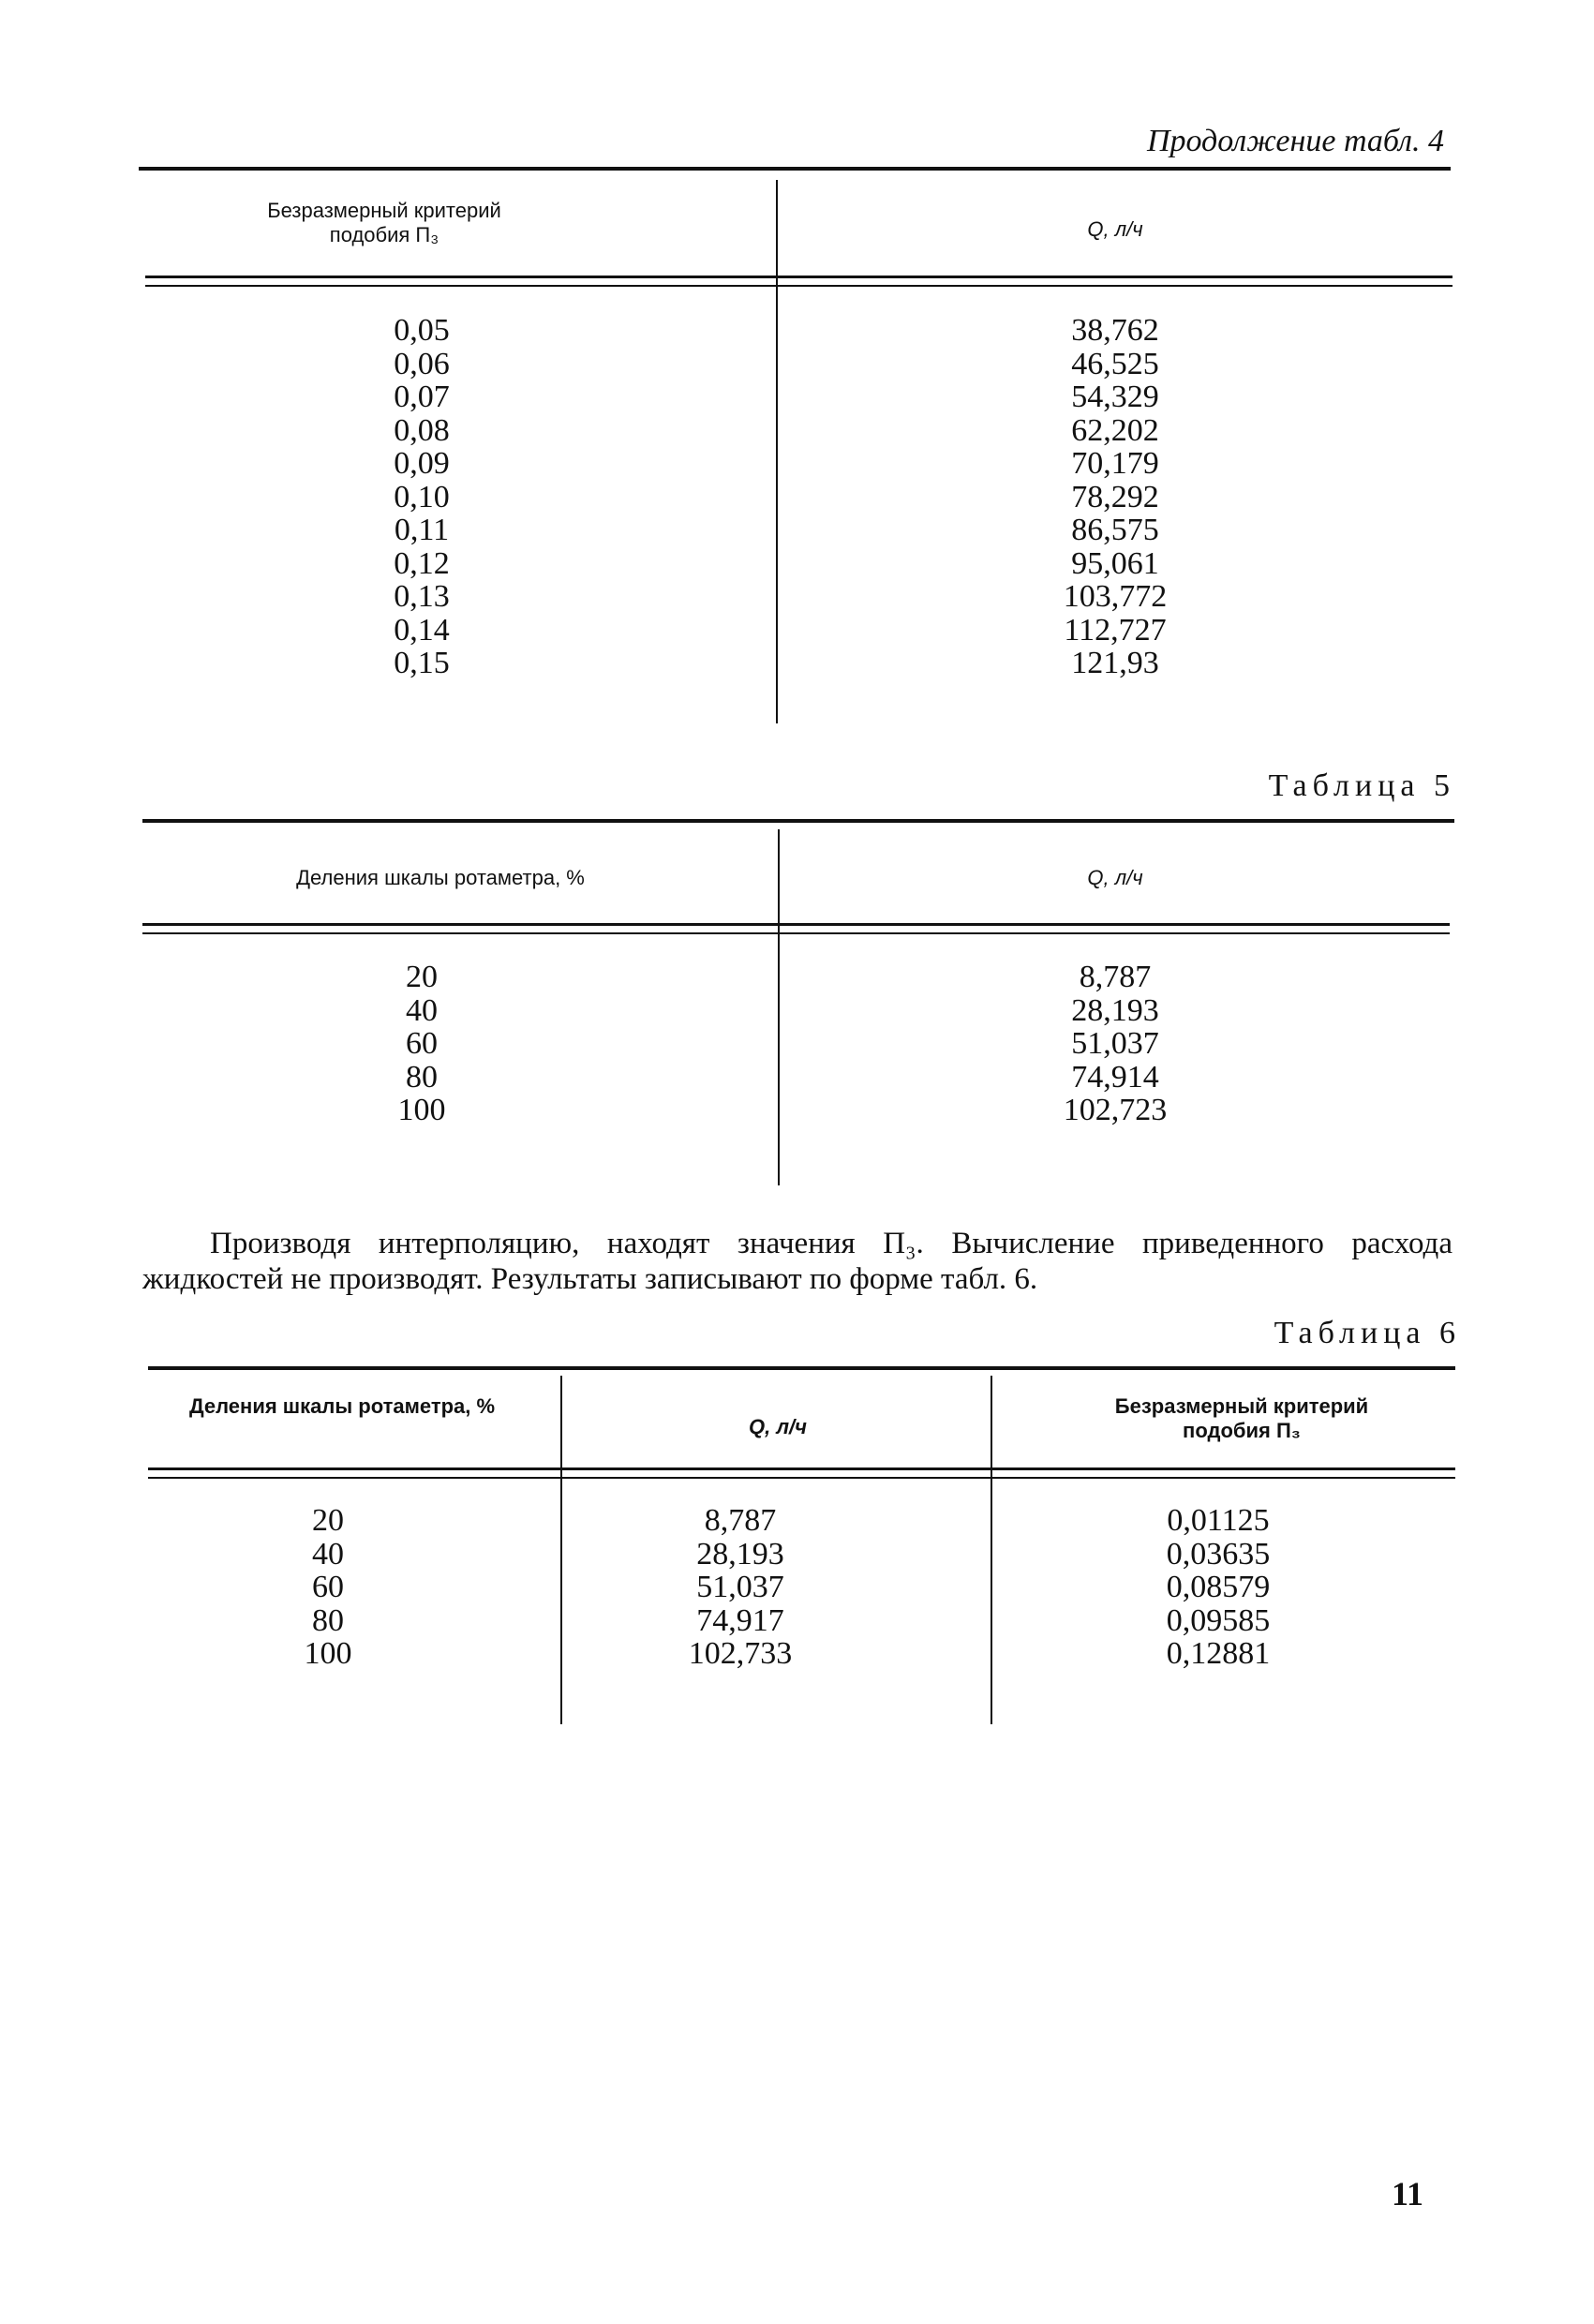 The height and width of the screenshot is (2324, 1594). Describe the element at coordinates (1115, 463) in the screenshot. I see `table-cell: 70,179` at that location.